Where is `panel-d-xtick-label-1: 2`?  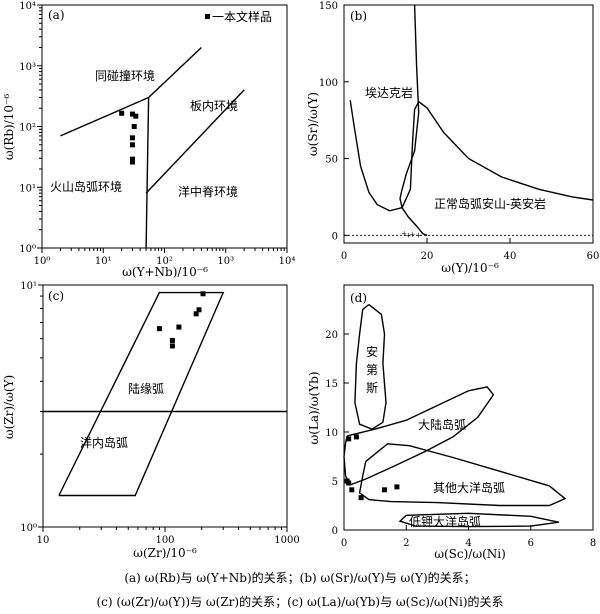 panel-d-xtick-label-1: 2 is located at coordinates (406, 543).